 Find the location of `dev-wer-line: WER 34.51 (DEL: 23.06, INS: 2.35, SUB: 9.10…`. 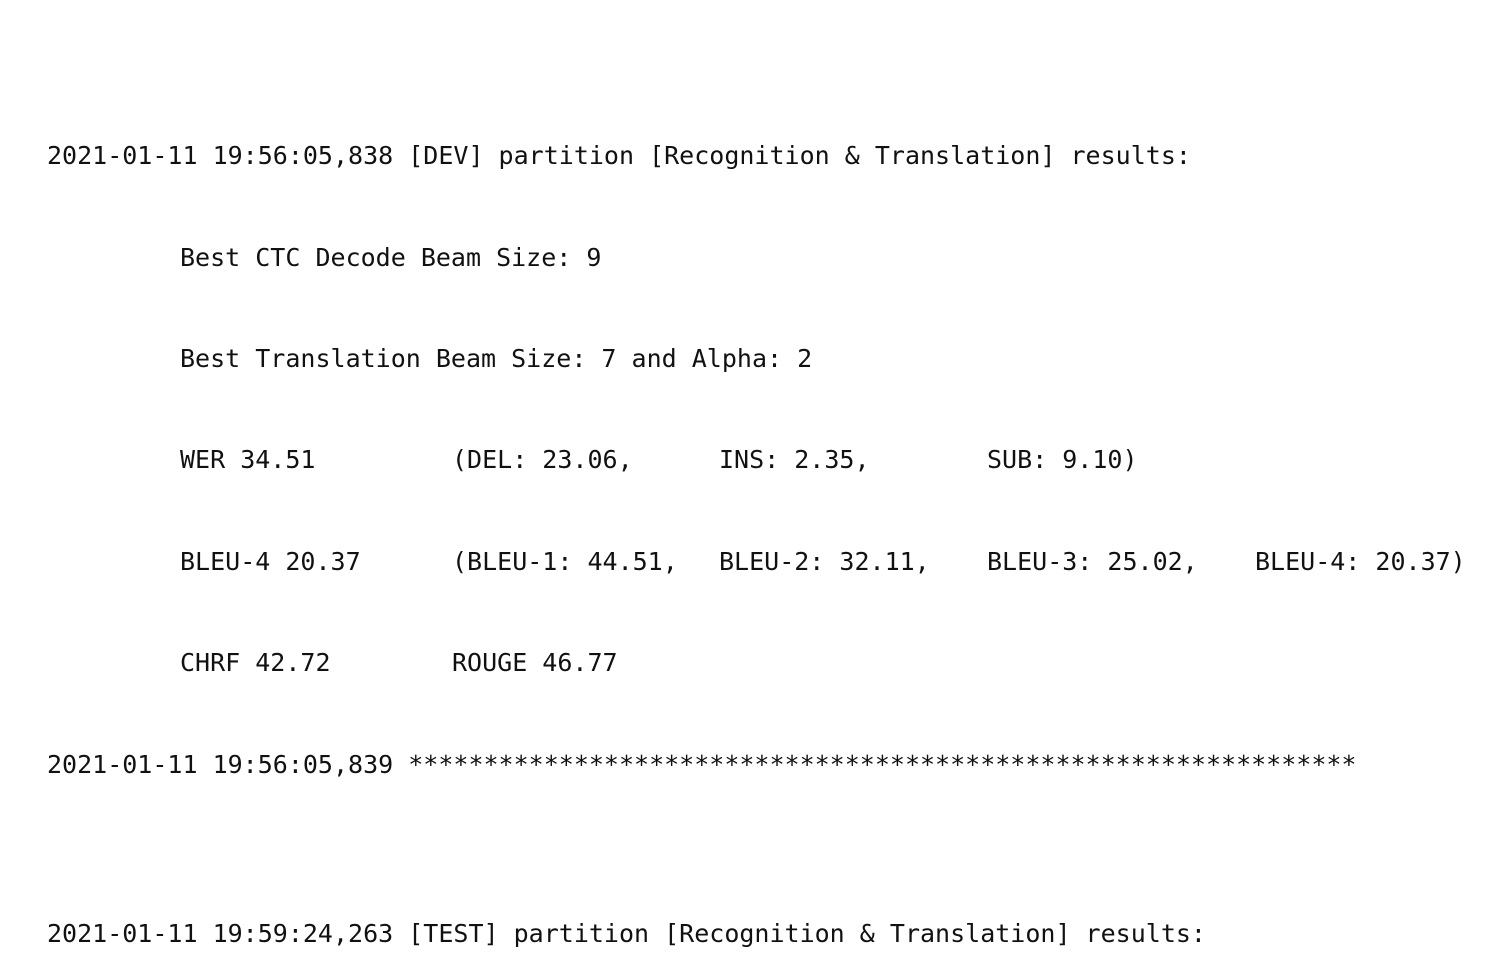

dev-wer-line: WER 34.51 (DEL: 23.06, INS: 2.35, SUB: 9.10… is located at coordinates (756, 460).